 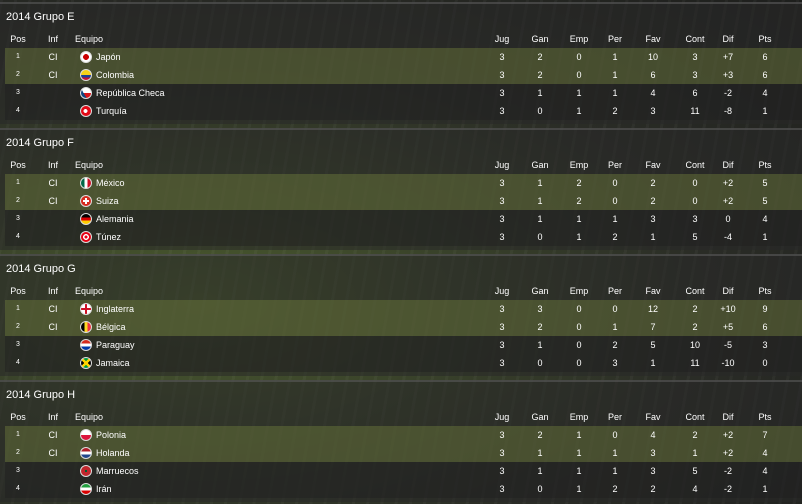 I want to click on table-row: 2 CI 3 2 0 1 7 2 +5 6 Bélgica, so click(x=403, y=327).